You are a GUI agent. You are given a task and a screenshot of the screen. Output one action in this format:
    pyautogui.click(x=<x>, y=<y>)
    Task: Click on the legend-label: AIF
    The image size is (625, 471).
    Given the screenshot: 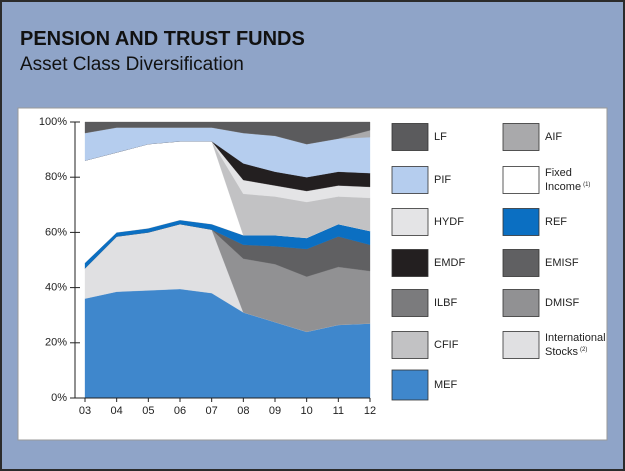 What is the action you would take?
    pyautogui.click(x=553, y=137)
    